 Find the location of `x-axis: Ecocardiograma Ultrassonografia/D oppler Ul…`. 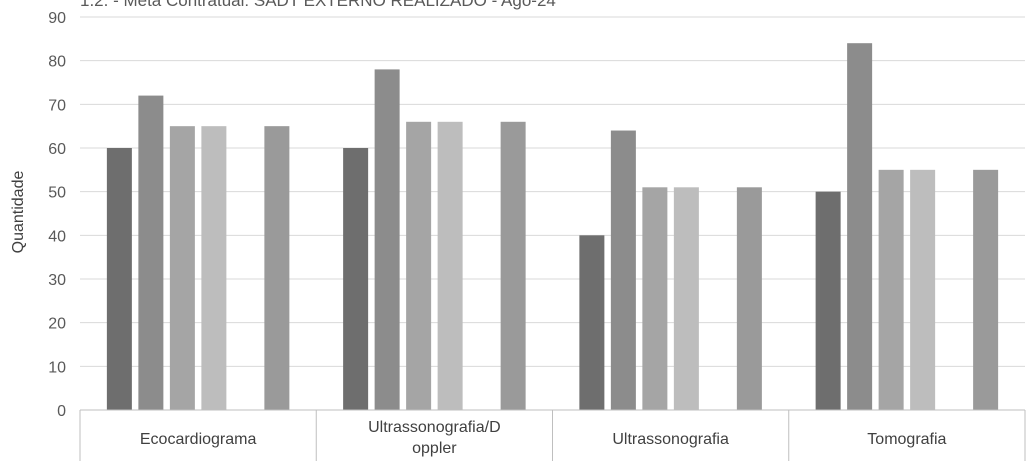

x-axis: Ecocardiograma Ultrassonografia/D oppler Ul… is located at coordinates (552, 435).